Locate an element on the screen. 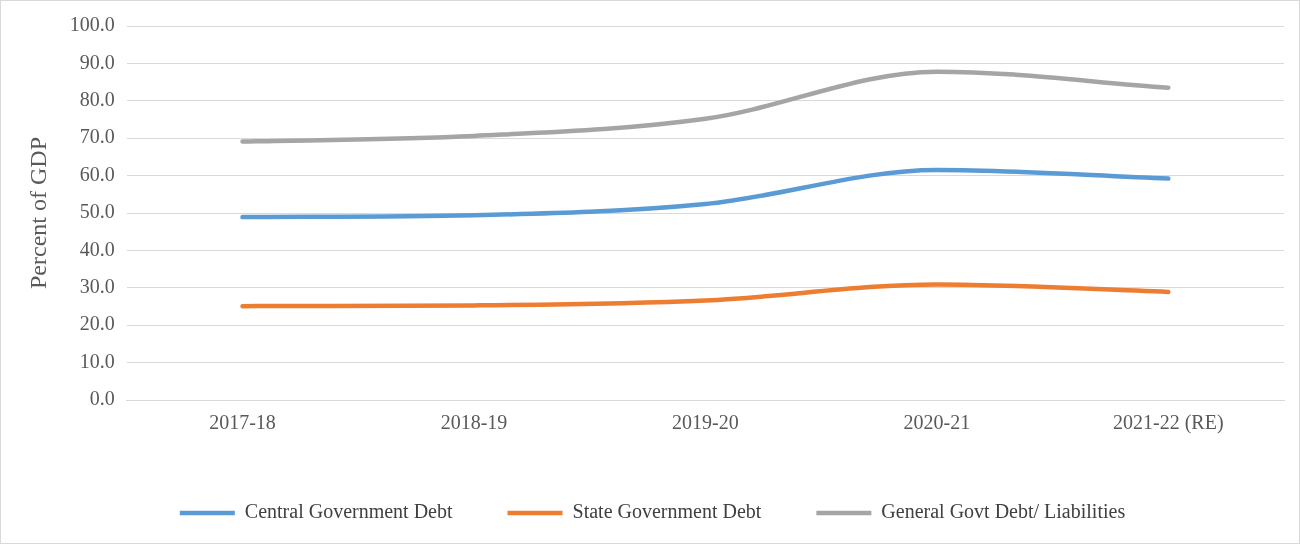 This screenshot has height=544, width=1300. x-tick-label: 2021-22 (RE) is located at coordinates (1168, 423).